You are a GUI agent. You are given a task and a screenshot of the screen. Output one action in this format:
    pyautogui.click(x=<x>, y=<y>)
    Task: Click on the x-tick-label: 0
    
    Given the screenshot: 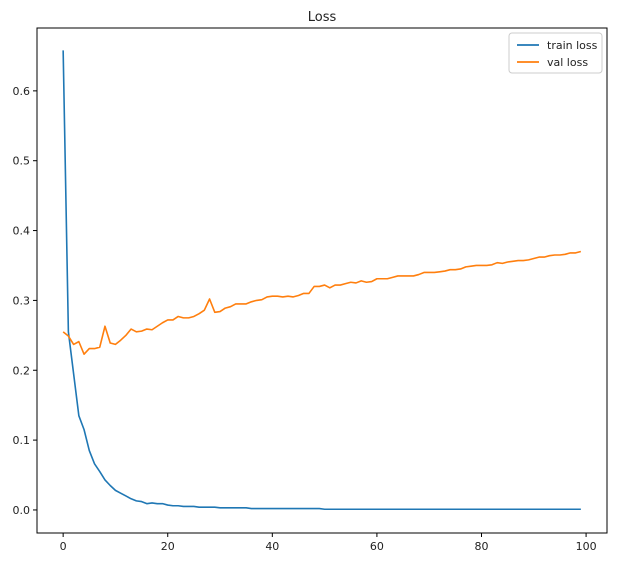 What is the action you would take?
    pyautogui.click(x=63, y=546)
    